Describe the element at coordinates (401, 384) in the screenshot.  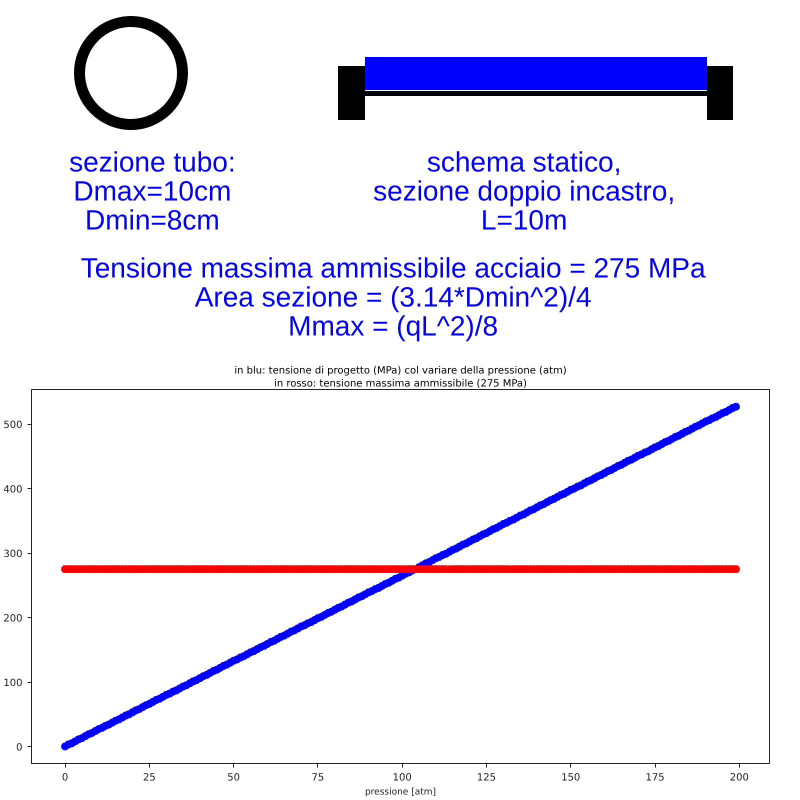
I see `chart-subtitle: in rosso: tensione massima ammissibile (275 MPa)` at that location.